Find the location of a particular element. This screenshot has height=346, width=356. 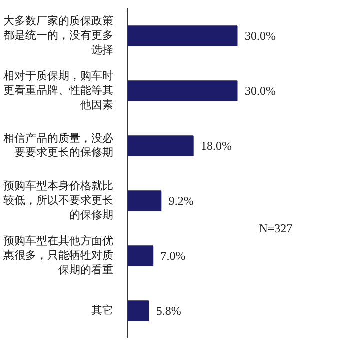

y-tick-label: 相对于质保期，购车时更看重品牌、性能等其他因素 is located at coordinates (59, 91).